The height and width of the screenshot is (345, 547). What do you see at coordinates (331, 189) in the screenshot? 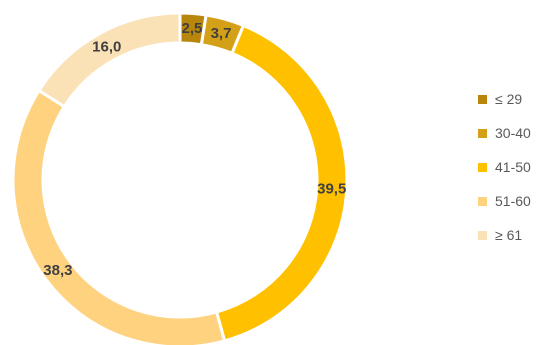
I see `data-label-3: 39,5` at bounding box center [331, 189].